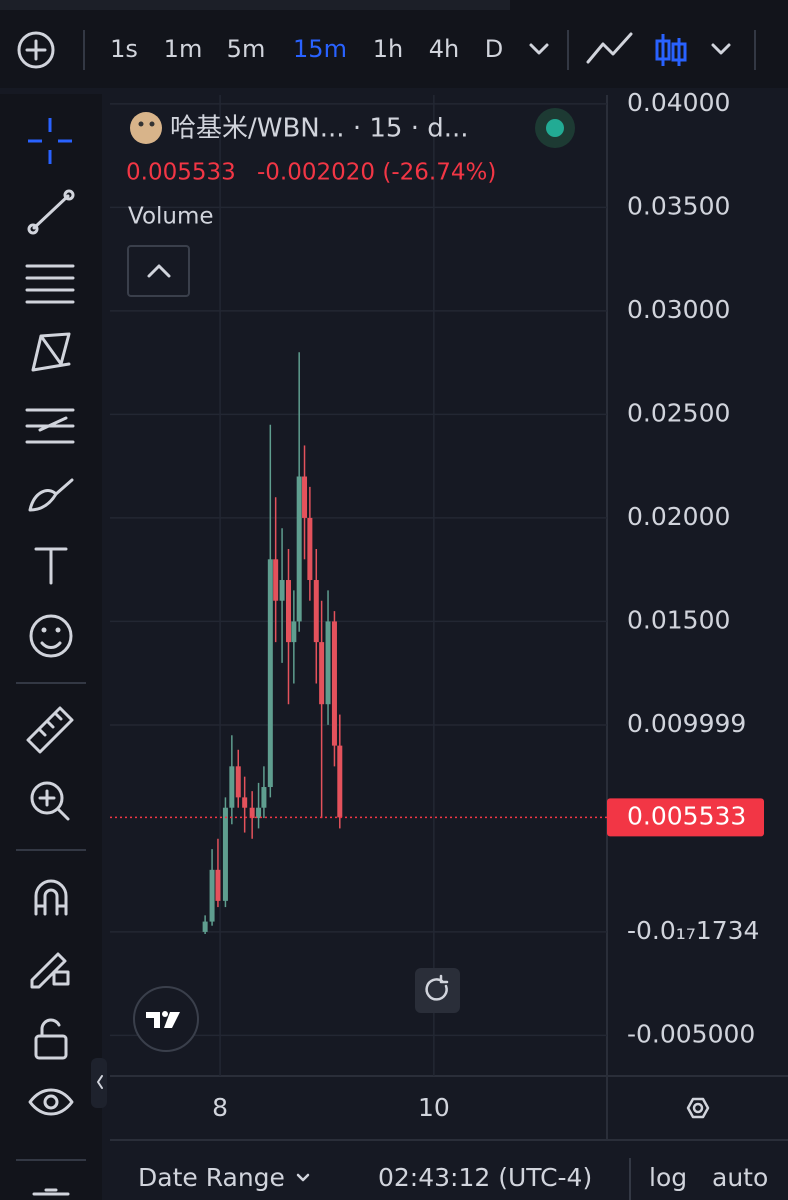 The image size is (788, 1200). What do you see at coordinates (740, 1177) in the screenshot?
I see `auto-toggle: auto` at bounding box center [740, 1177].